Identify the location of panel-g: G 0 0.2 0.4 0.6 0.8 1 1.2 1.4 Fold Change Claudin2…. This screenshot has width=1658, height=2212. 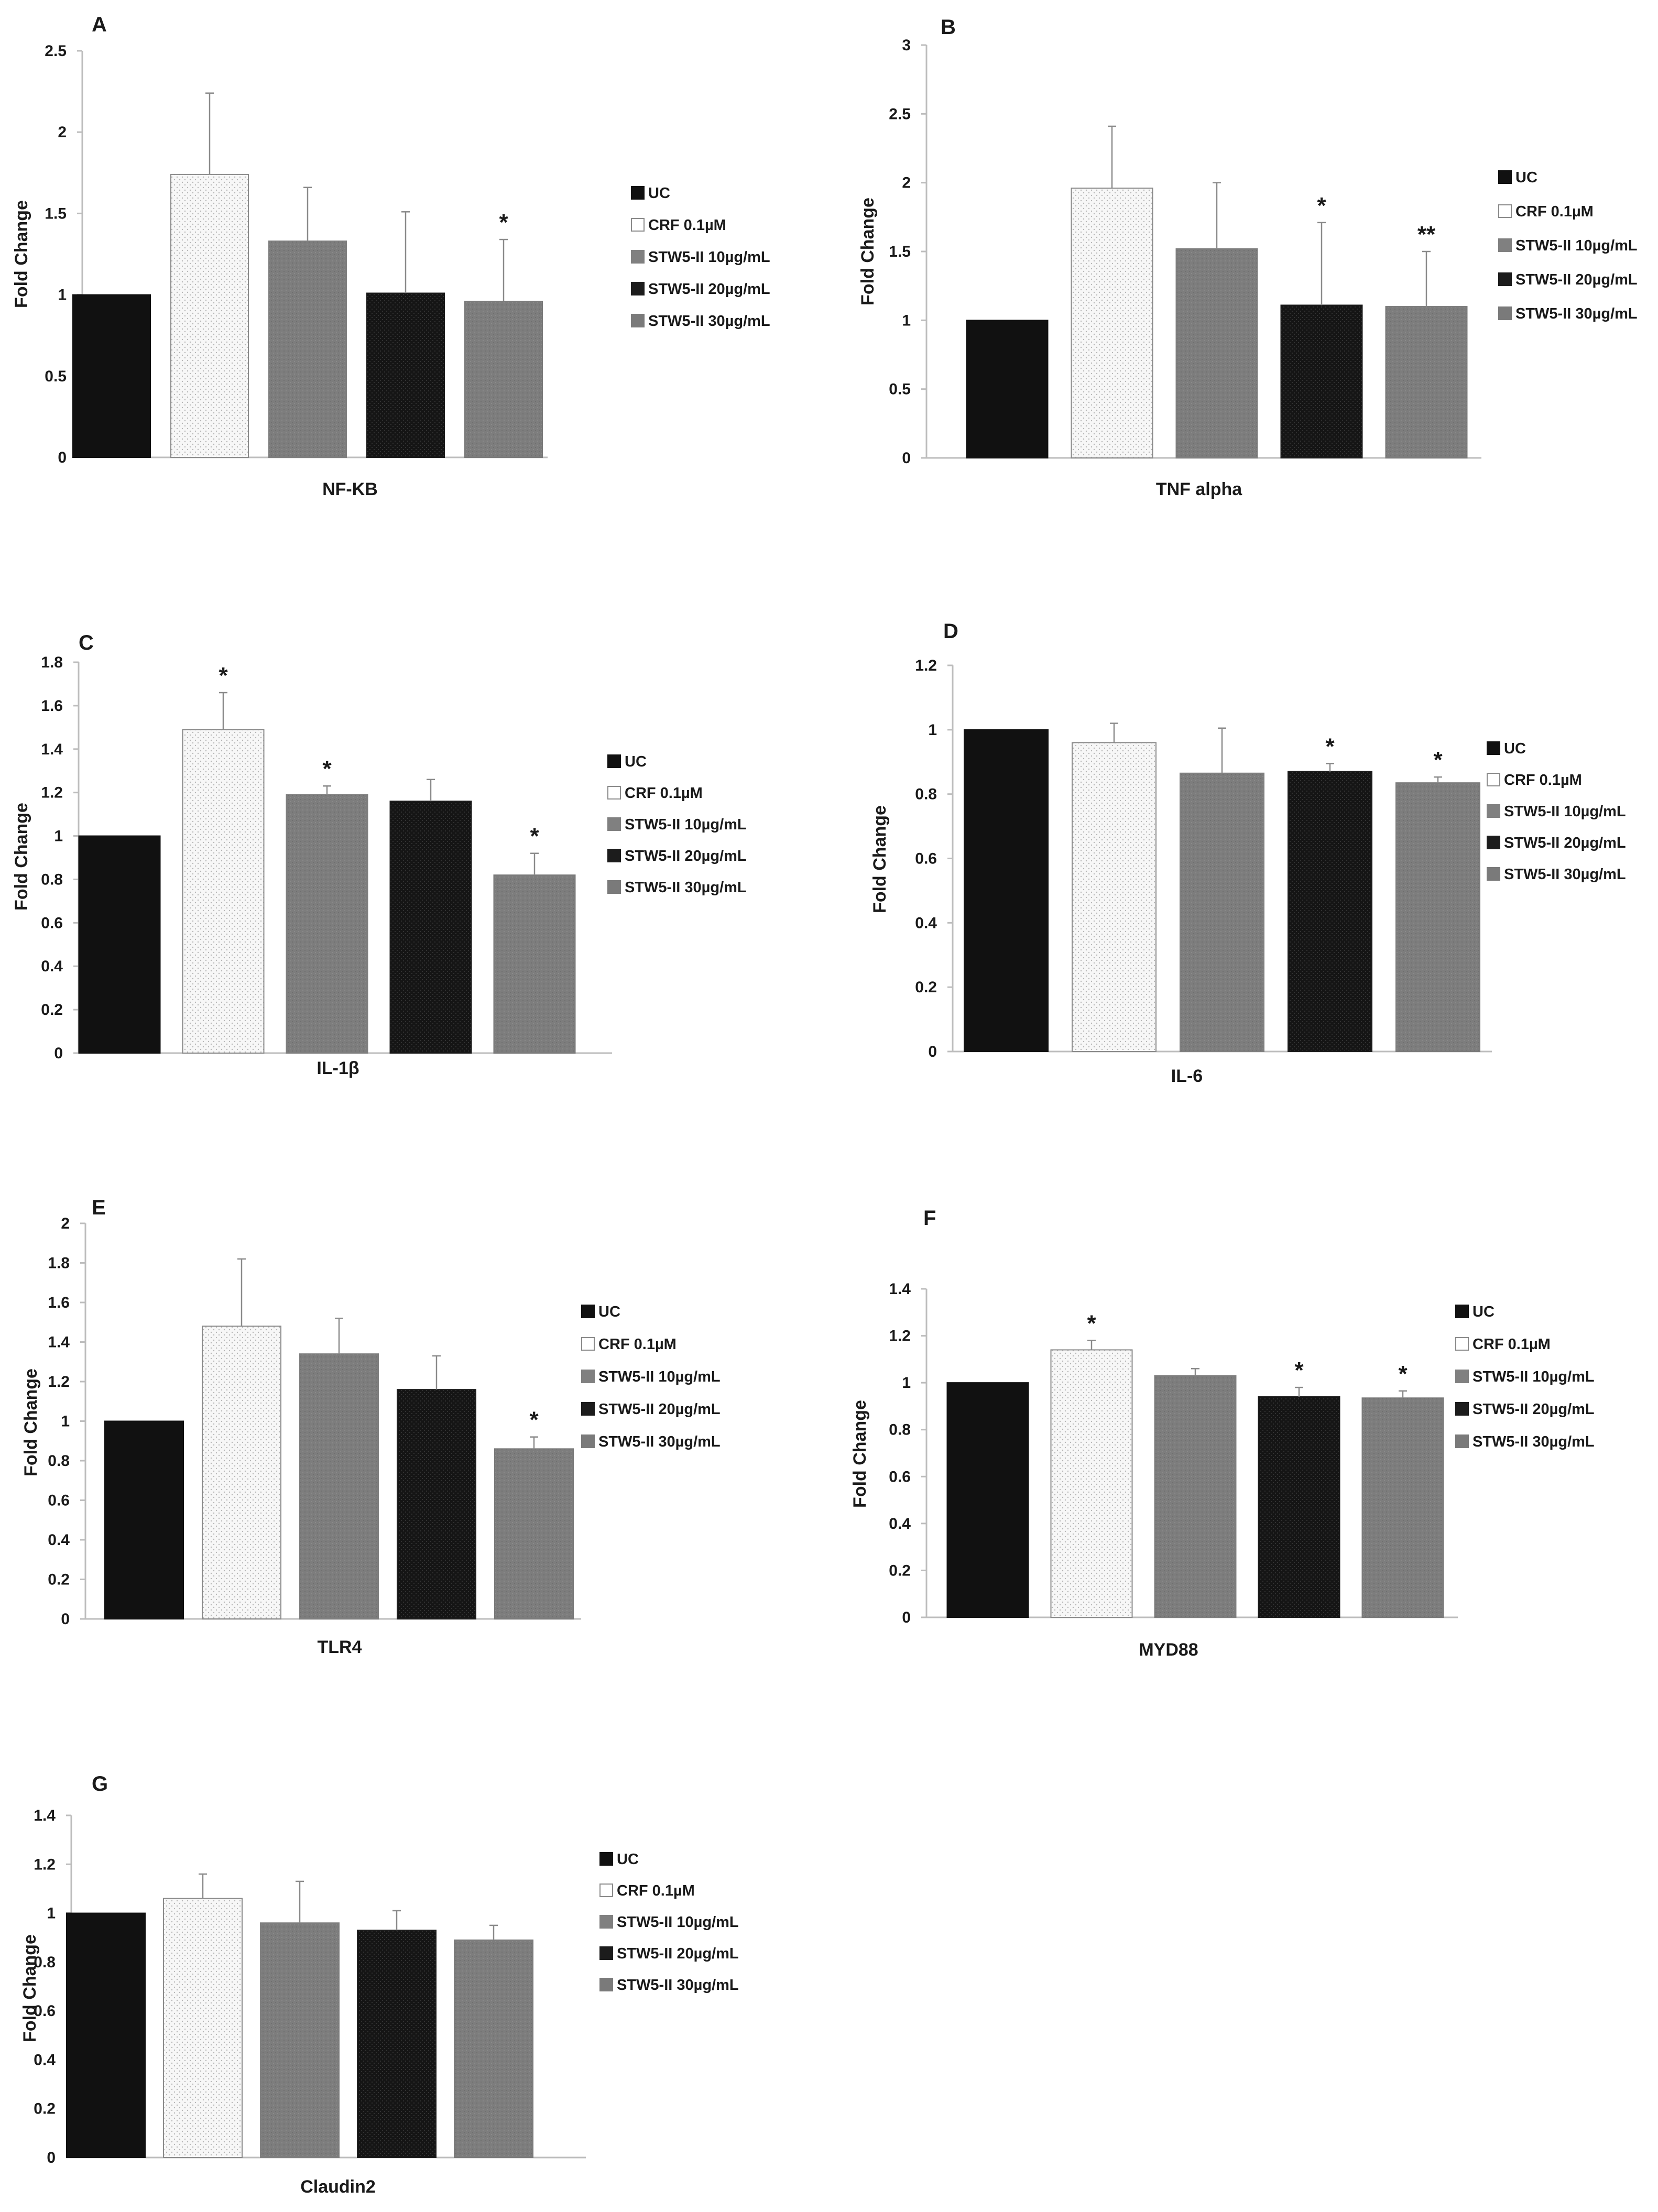
(380, 1985).